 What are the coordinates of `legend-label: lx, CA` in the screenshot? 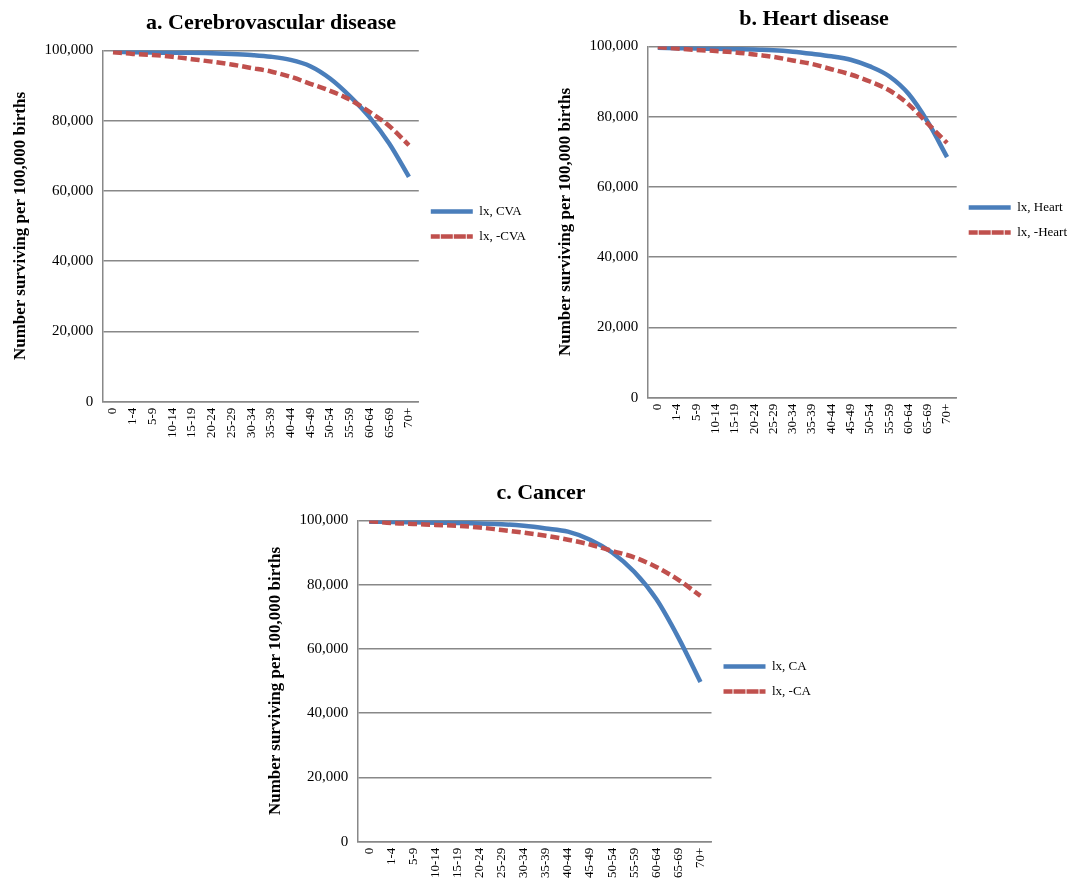 It's located at (790, 665).